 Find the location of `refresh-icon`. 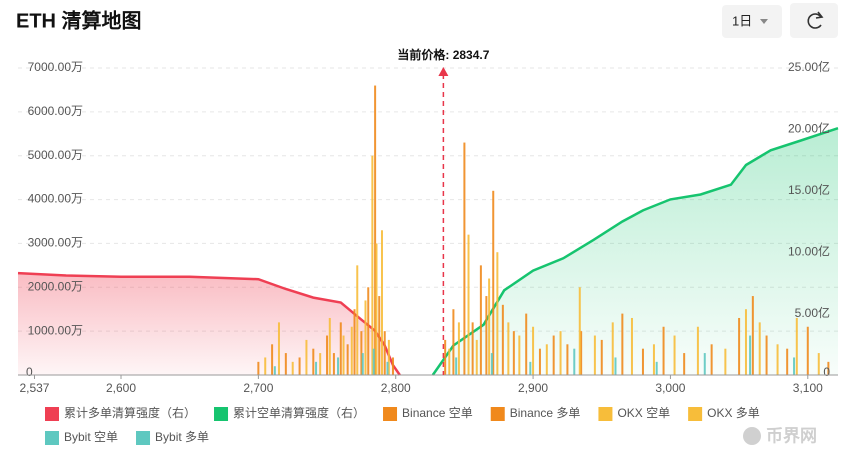

refresh-icon is located at coordinates (815, 20).